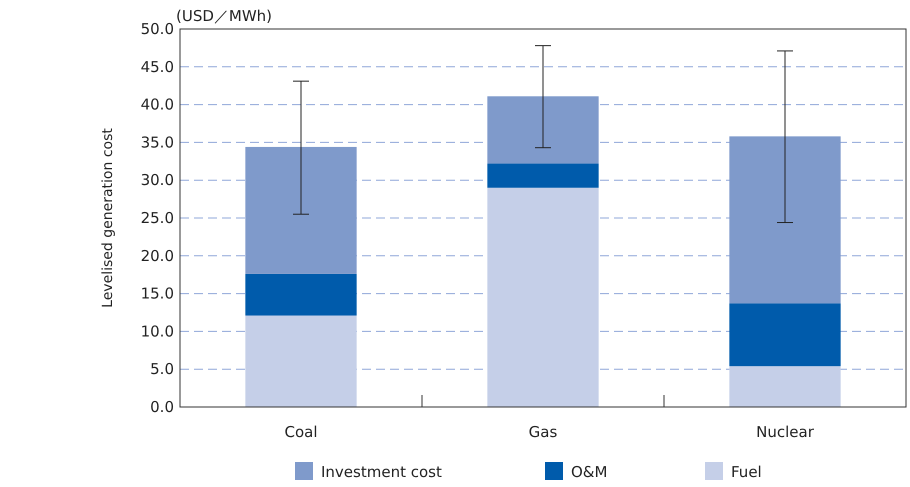 This screenshot has width=910, height=487. What do you see at coordinates (157, 105) in the screenshot?
I see `y-tick-label: 40.0` at bounding box center [157, 105].